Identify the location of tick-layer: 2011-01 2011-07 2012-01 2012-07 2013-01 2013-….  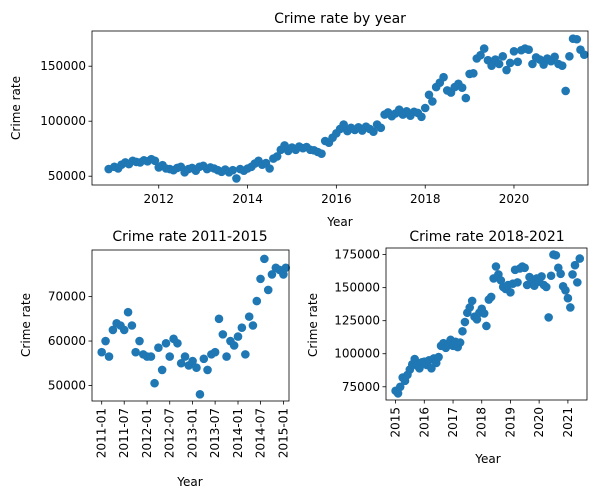
(169, 374).